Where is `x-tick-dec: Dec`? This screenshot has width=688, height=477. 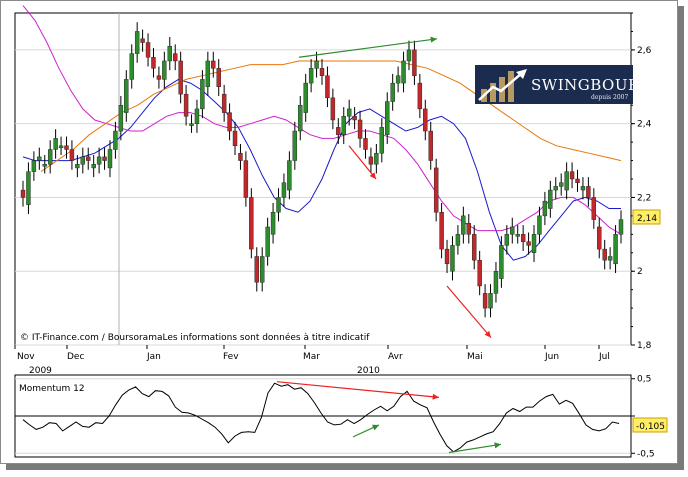 x-tick-dec: Dec is located at coordinates (75, 357).